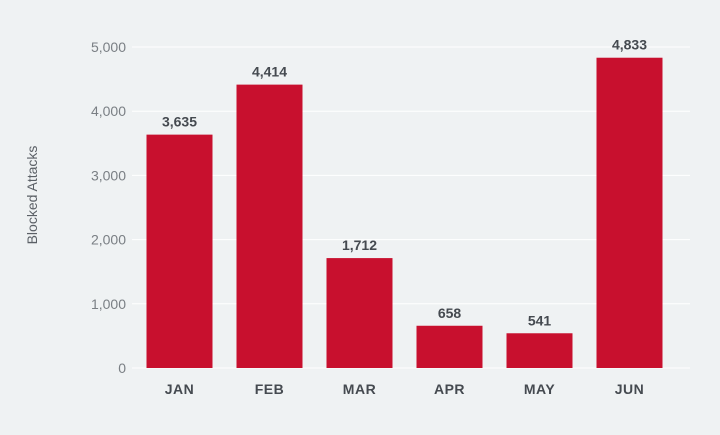  I want to click on data-label: 4,414, so click(269, 72).